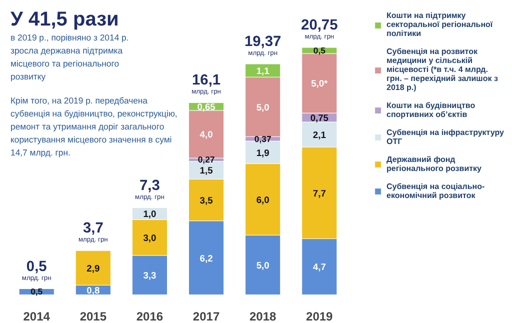  I want to click on data-label: 4,0, so click(206, 135).